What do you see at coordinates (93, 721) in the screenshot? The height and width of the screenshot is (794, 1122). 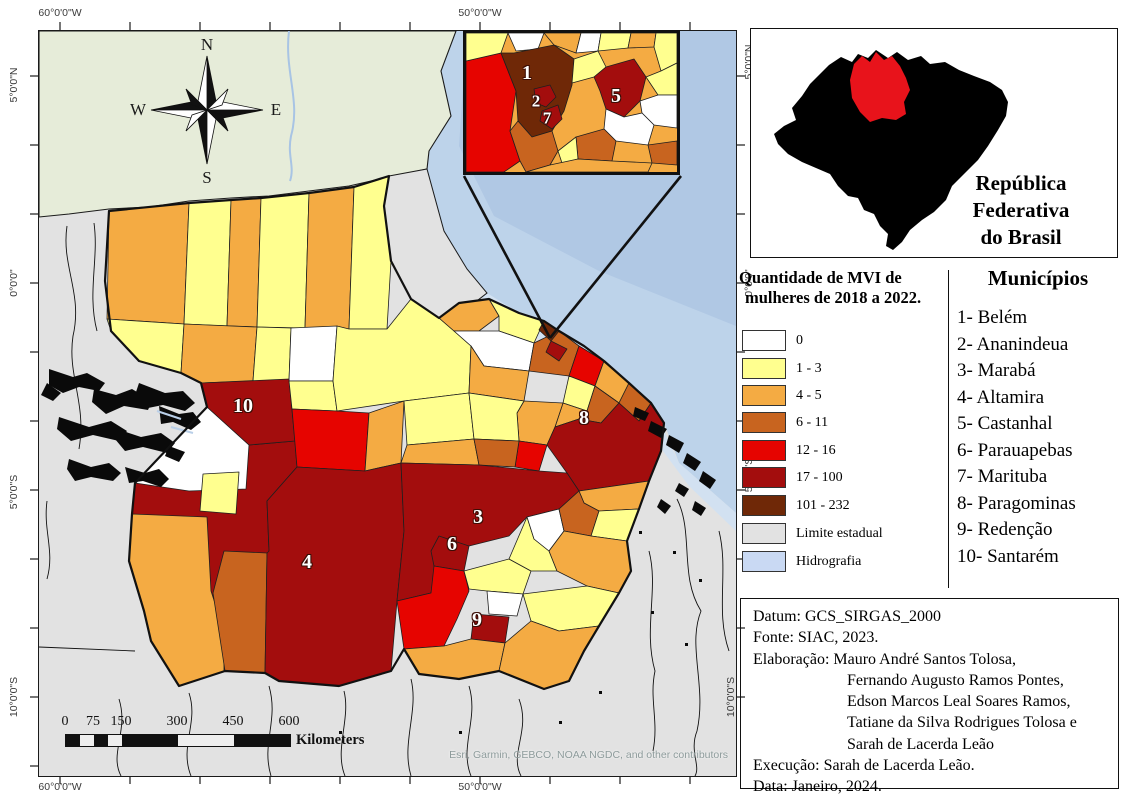 I see `scale-tick: 75` at bounding box center [93, 721].